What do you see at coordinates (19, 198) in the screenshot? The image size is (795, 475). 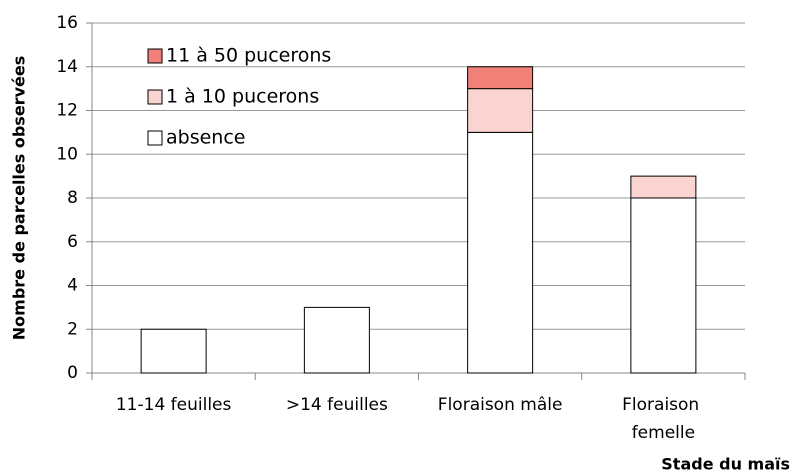 I see `y-axis-label: Nombre de parcelles observées` at bounding box center [19, 198].